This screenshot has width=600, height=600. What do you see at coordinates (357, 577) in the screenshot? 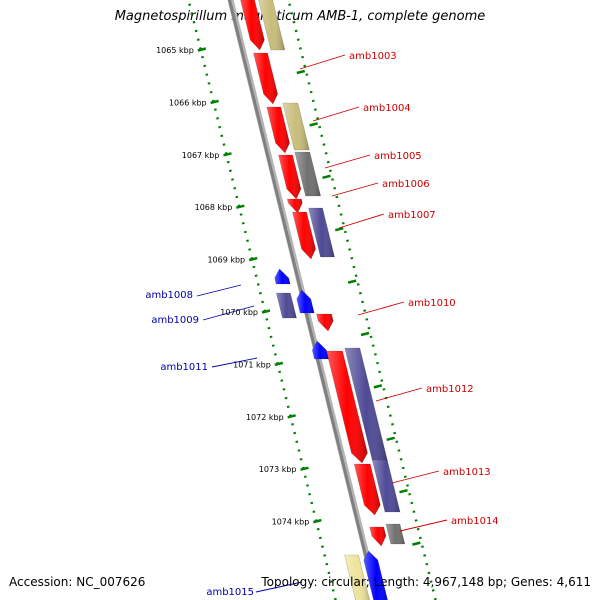
I see `cog-amb1015` at bounding box center [357, 577].